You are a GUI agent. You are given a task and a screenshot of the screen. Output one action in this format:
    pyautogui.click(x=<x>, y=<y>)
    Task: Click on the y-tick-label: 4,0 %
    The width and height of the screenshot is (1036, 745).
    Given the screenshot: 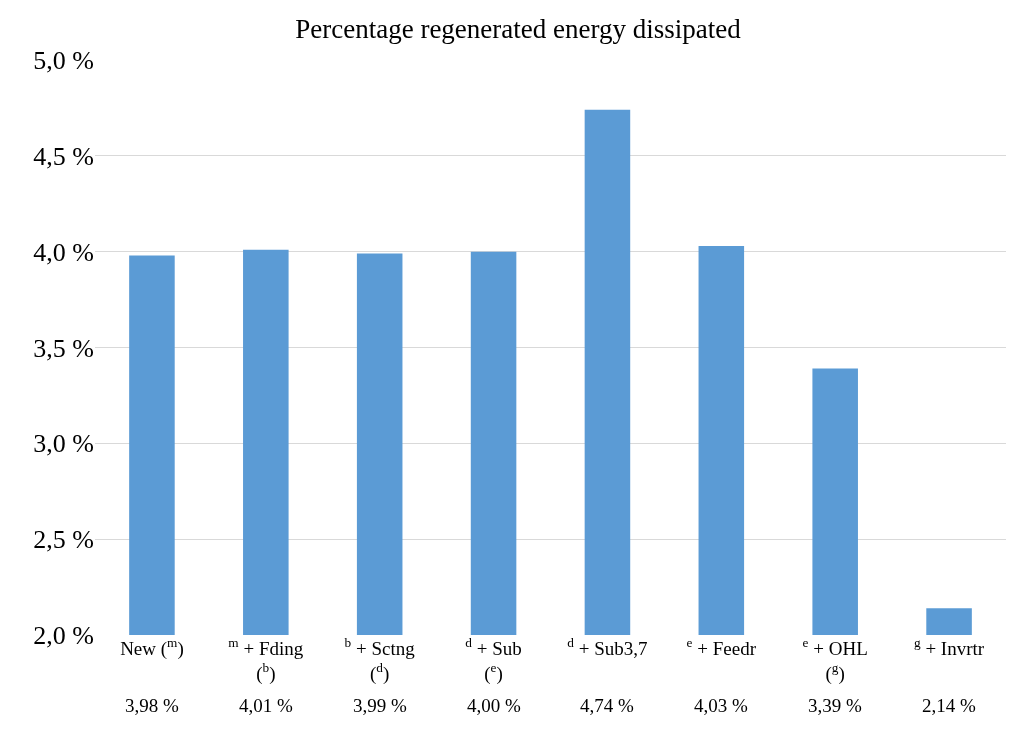 What is the action you would take?
    pyautogui.click(x=63, y=252)
    